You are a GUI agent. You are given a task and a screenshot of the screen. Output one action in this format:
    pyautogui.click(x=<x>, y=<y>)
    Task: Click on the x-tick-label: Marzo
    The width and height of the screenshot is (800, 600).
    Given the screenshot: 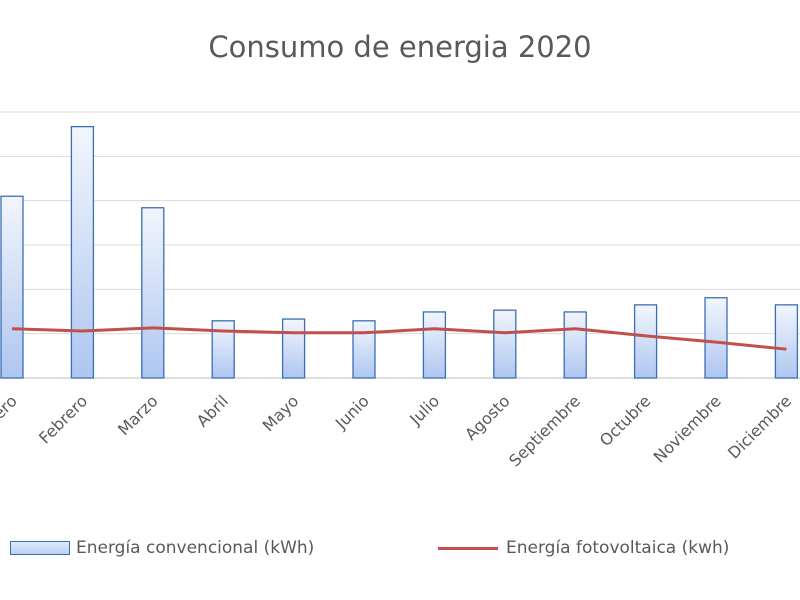 What is the action you would take?
    pyautogui.click(x=138, y=415)
    